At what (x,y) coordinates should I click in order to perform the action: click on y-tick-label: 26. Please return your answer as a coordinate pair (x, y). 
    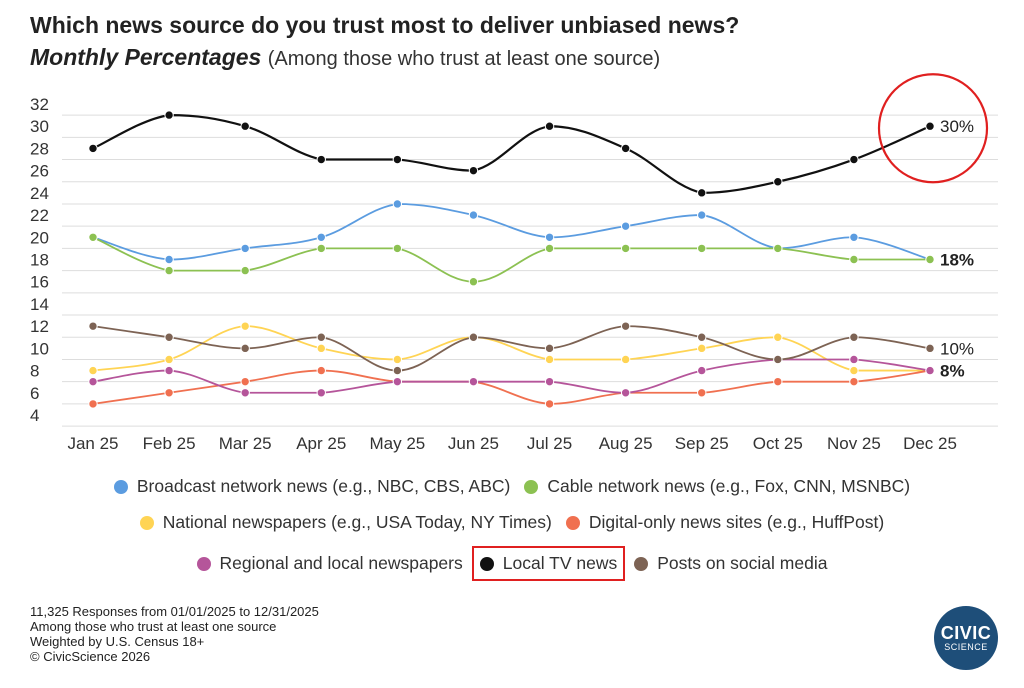
    Looking at the image, I should click on (39, 171).